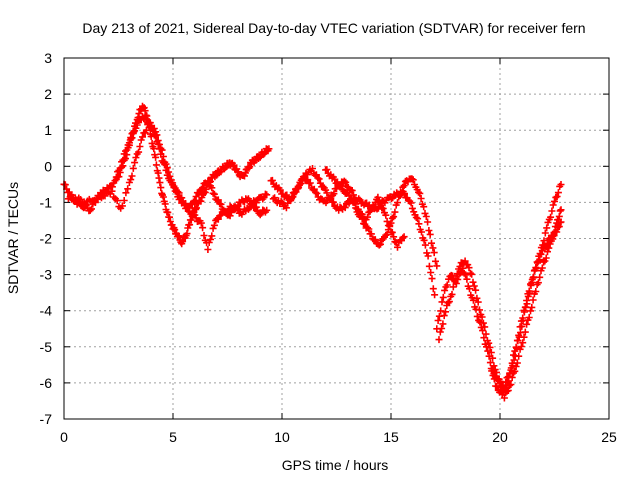 The height and width of the screenshot is (480, 640). I want to click on y-tick-label: -5, so click(46, 347).